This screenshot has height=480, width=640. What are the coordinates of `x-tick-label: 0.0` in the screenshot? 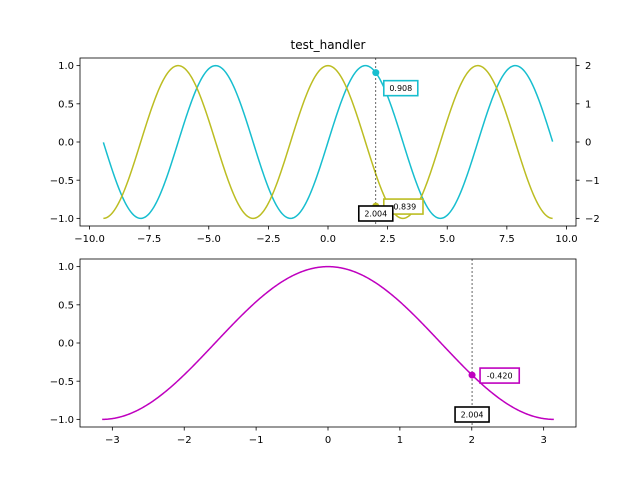 It's located at (328, 239).